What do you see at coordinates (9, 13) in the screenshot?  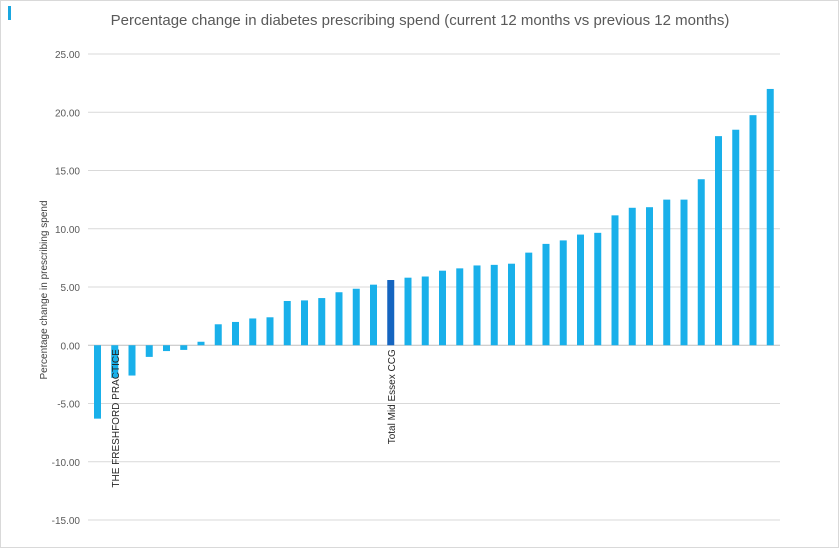 I see `corner-marker` at bounding box center [9, 13].